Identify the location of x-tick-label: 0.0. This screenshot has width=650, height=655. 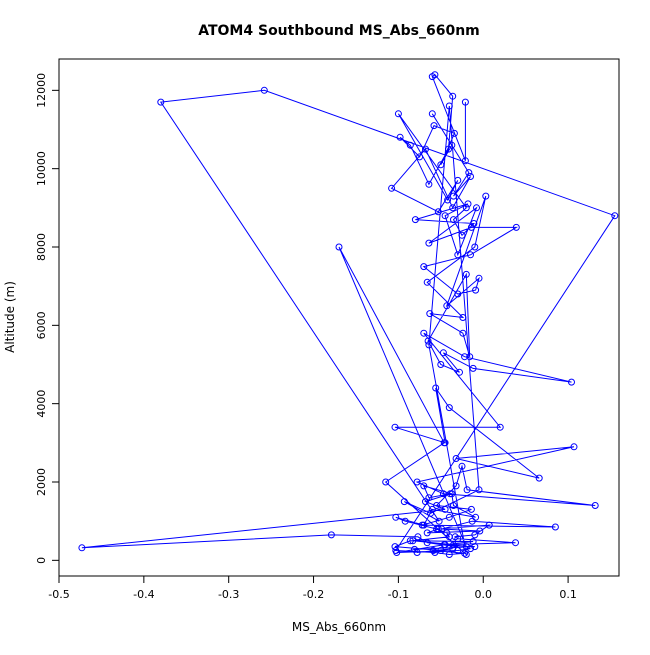
(483, 594).